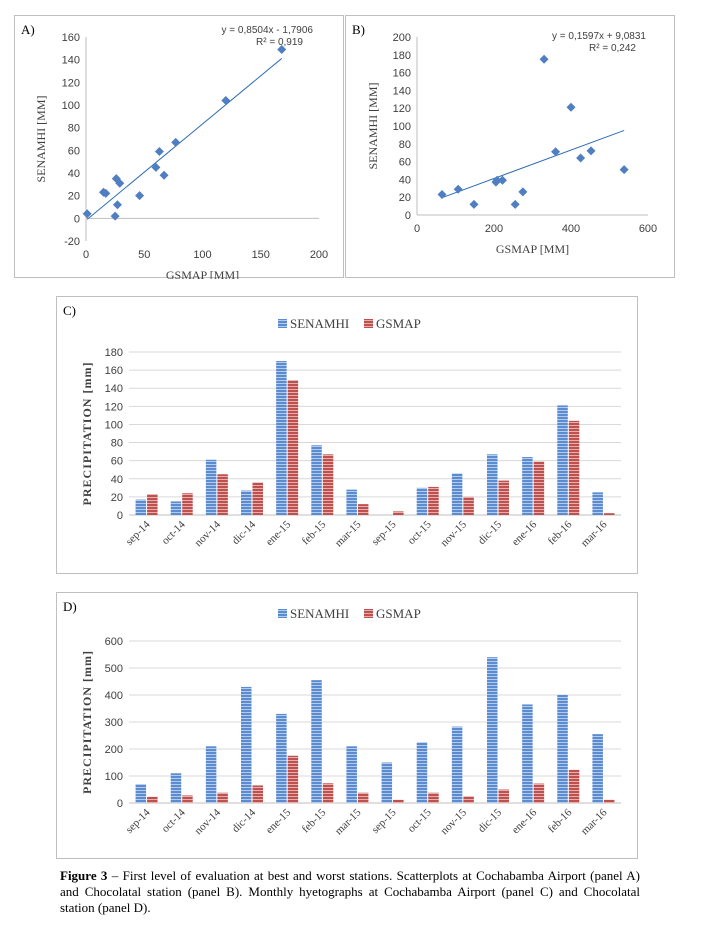  What do you see at coordinates (69, 310) in the screenshot?
I see `panel-label-c: C)` at bounding box center [69, 310].